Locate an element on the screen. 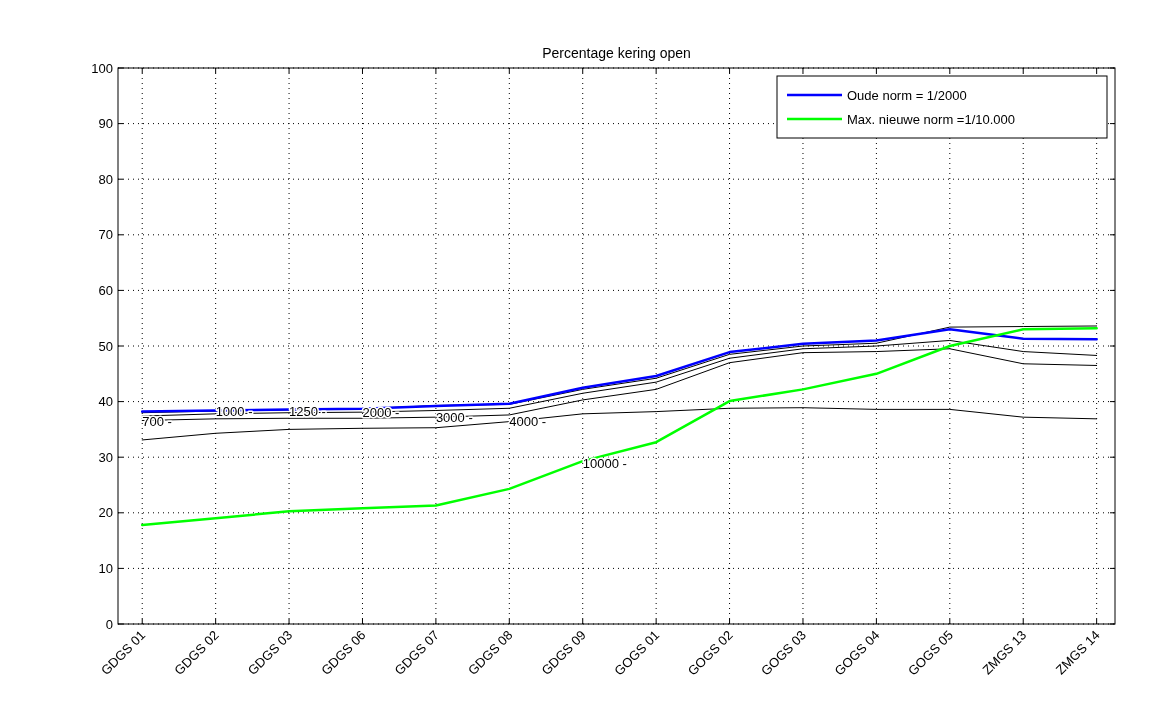  y-tick-label: 80 is located at coordinates (105, 179).